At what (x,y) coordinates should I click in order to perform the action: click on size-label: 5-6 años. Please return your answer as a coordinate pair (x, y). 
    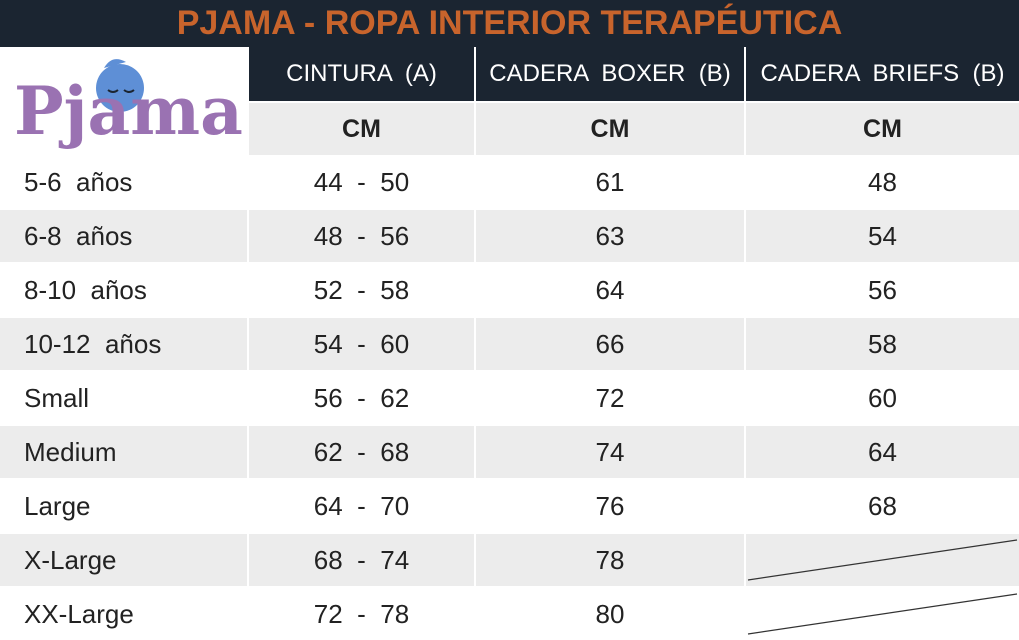
    Looking at the image, I should click on (78, 181).